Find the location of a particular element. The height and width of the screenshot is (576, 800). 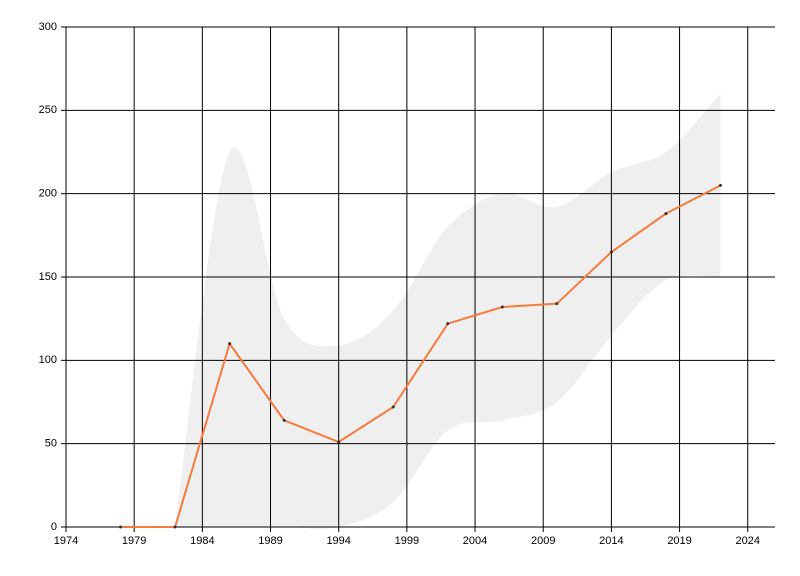

x-tick-label: 1989 is located at coordinates (270, 541).